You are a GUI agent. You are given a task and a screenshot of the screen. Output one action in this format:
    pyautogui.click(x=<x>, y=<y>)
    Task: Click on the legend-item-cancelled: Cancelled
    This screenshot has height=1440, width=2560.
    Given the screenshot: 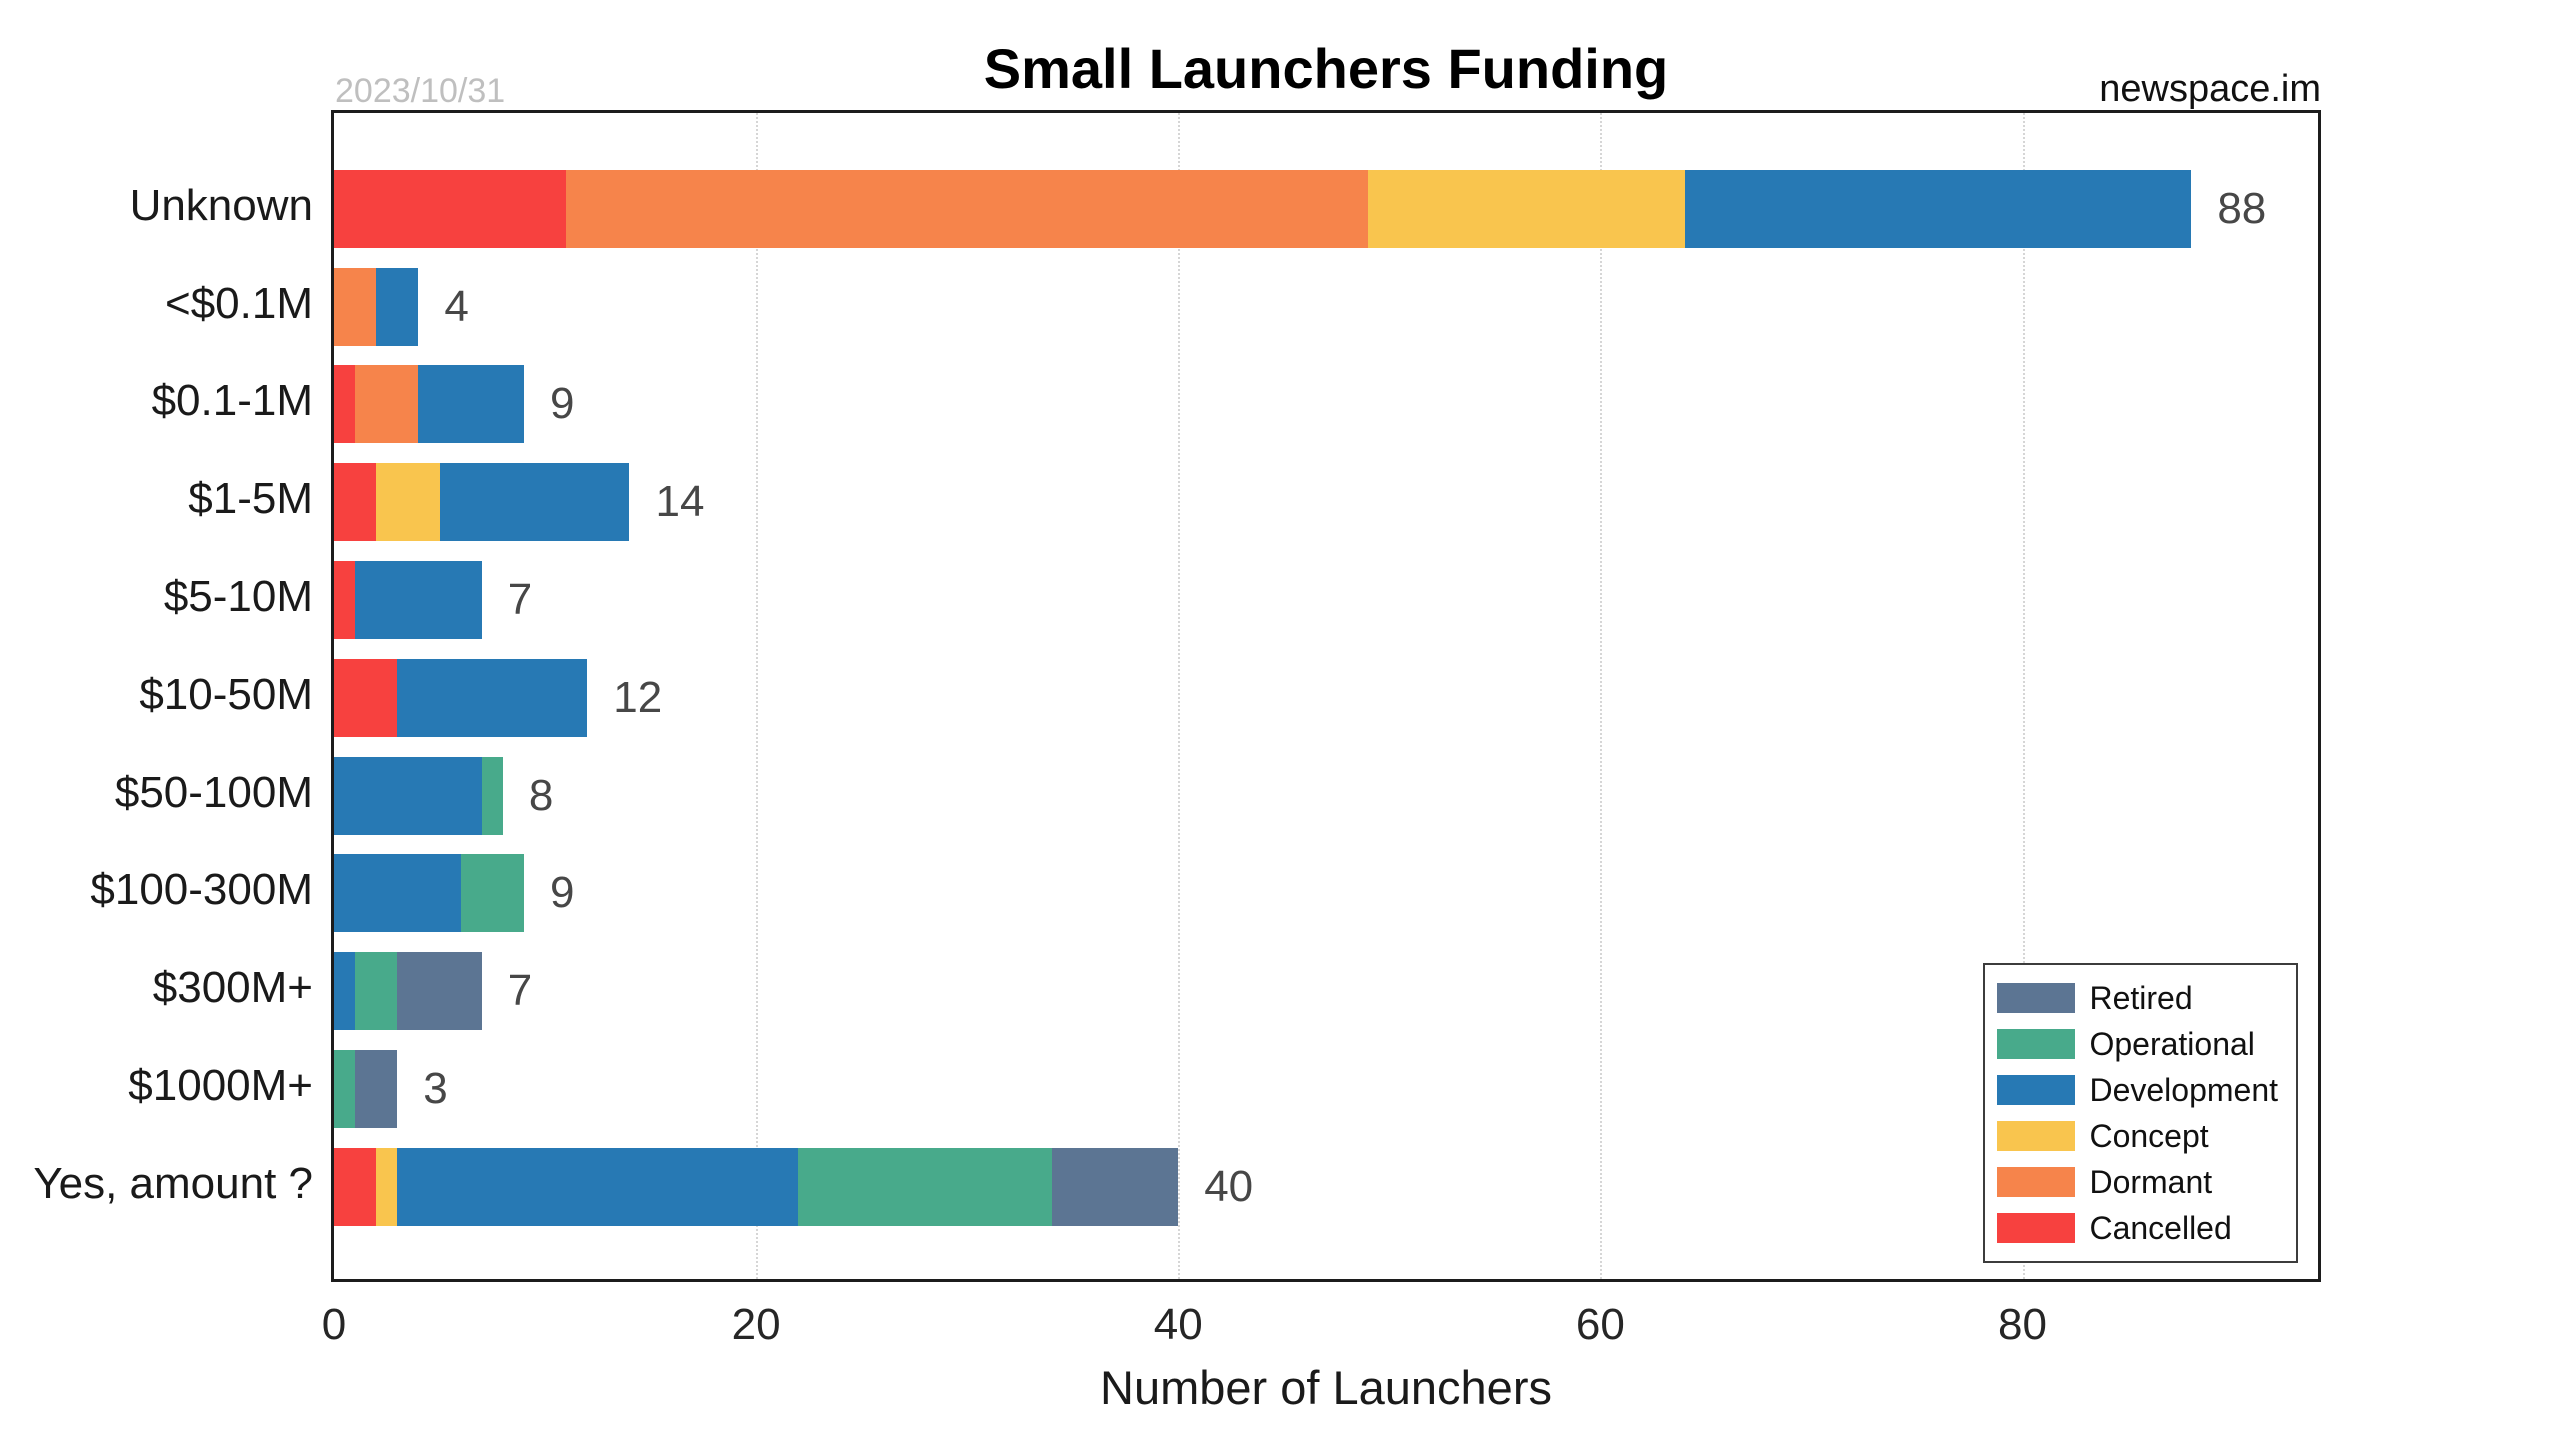 What is the action you would take?
    pyautogui.click(x=2137, y=1228)
    